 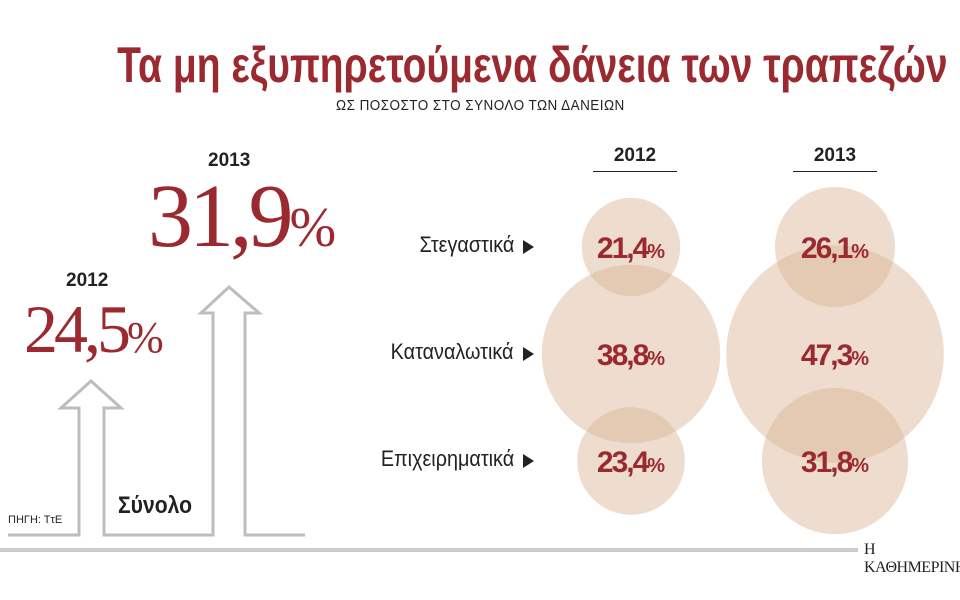 I want to click on row-label-2: Επιχειρηματικά, so click(x=384, y=459).